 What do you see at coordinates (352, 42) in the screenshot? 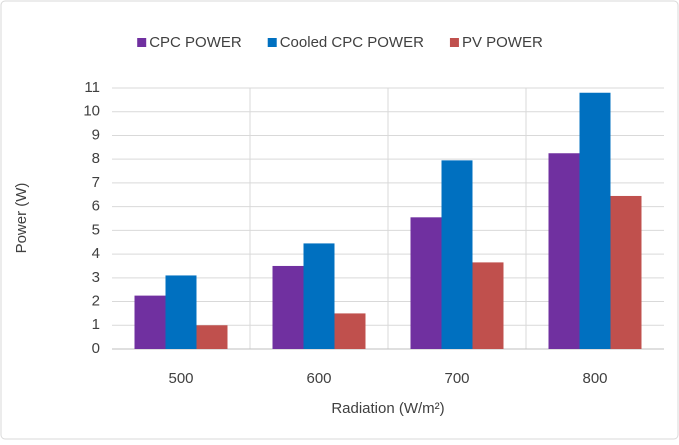
I see `legend-label: Cooled CPC POWER` at bounding box center [352, 42].